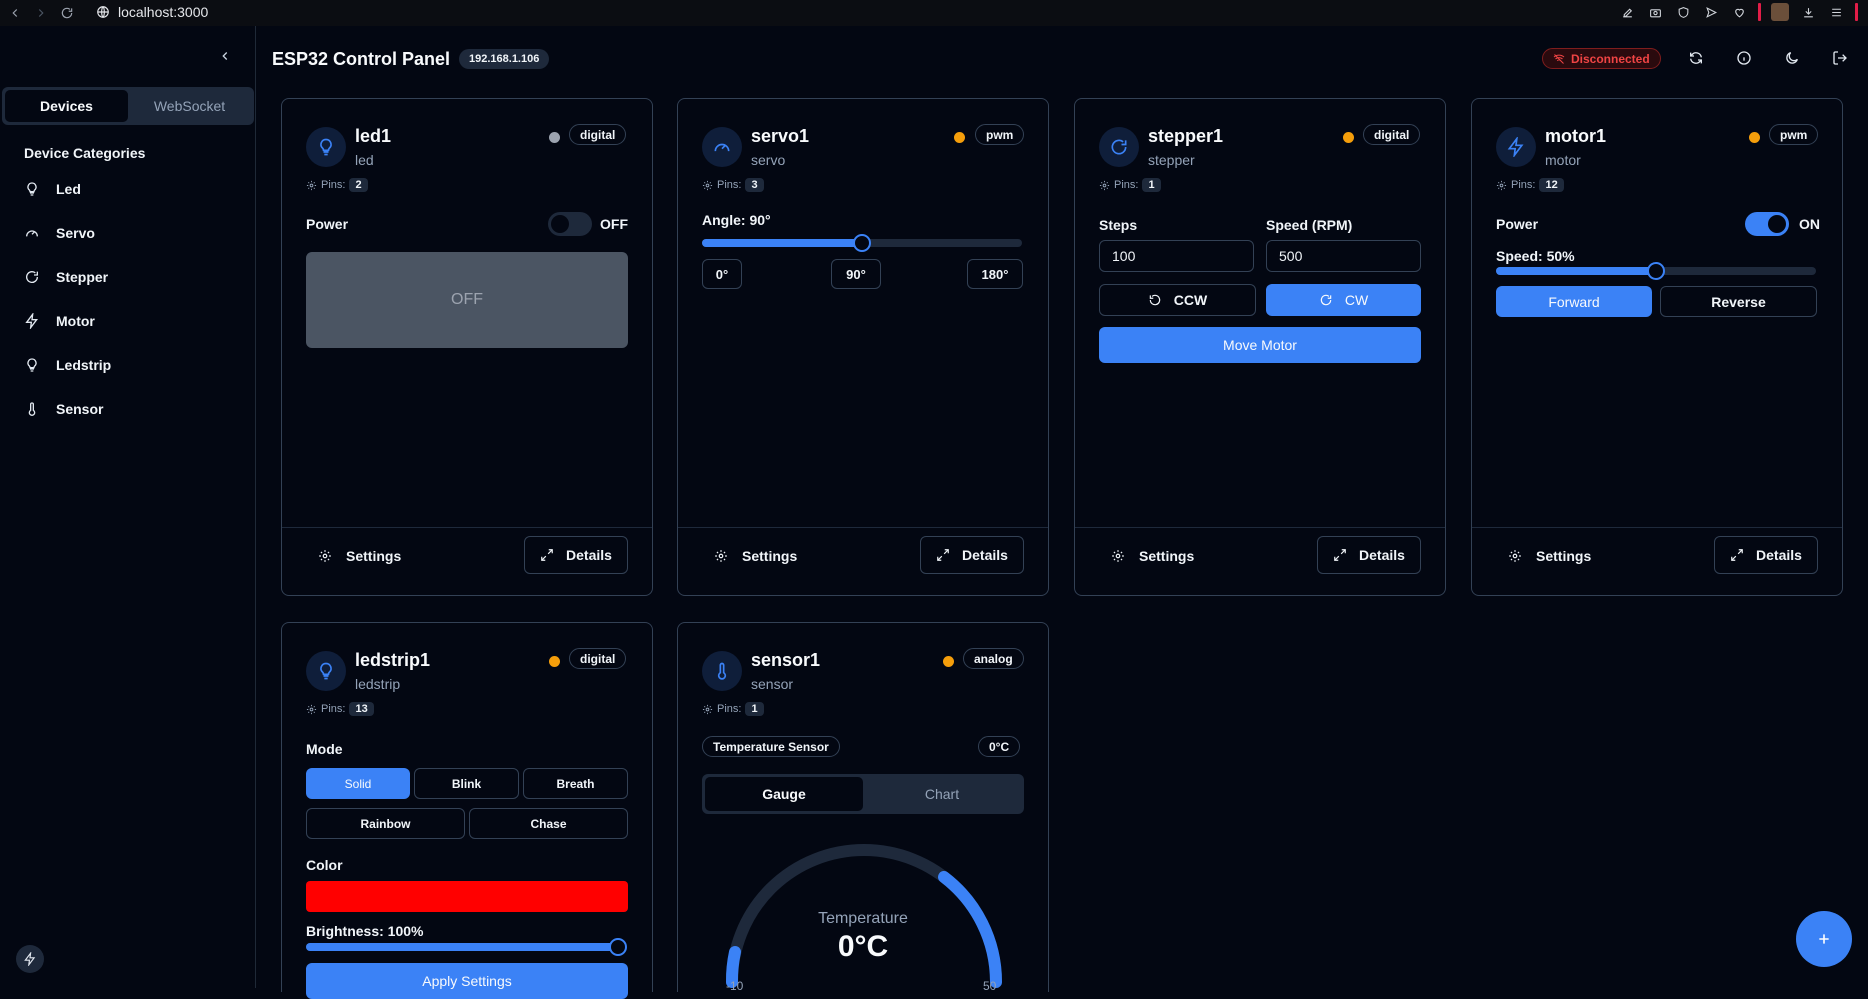 This screenshot has width=1868, height=999. I want to click on reload-icon, so click(67, 13).